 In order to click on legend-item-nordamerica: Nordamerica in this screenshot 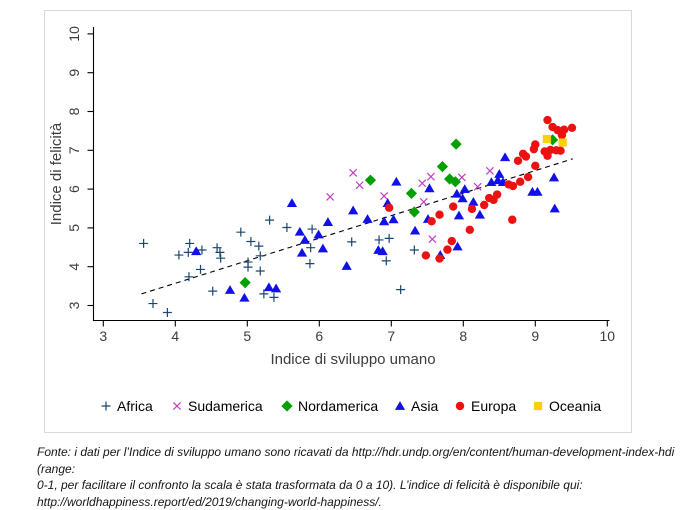, I will do `click(329, 406)`.